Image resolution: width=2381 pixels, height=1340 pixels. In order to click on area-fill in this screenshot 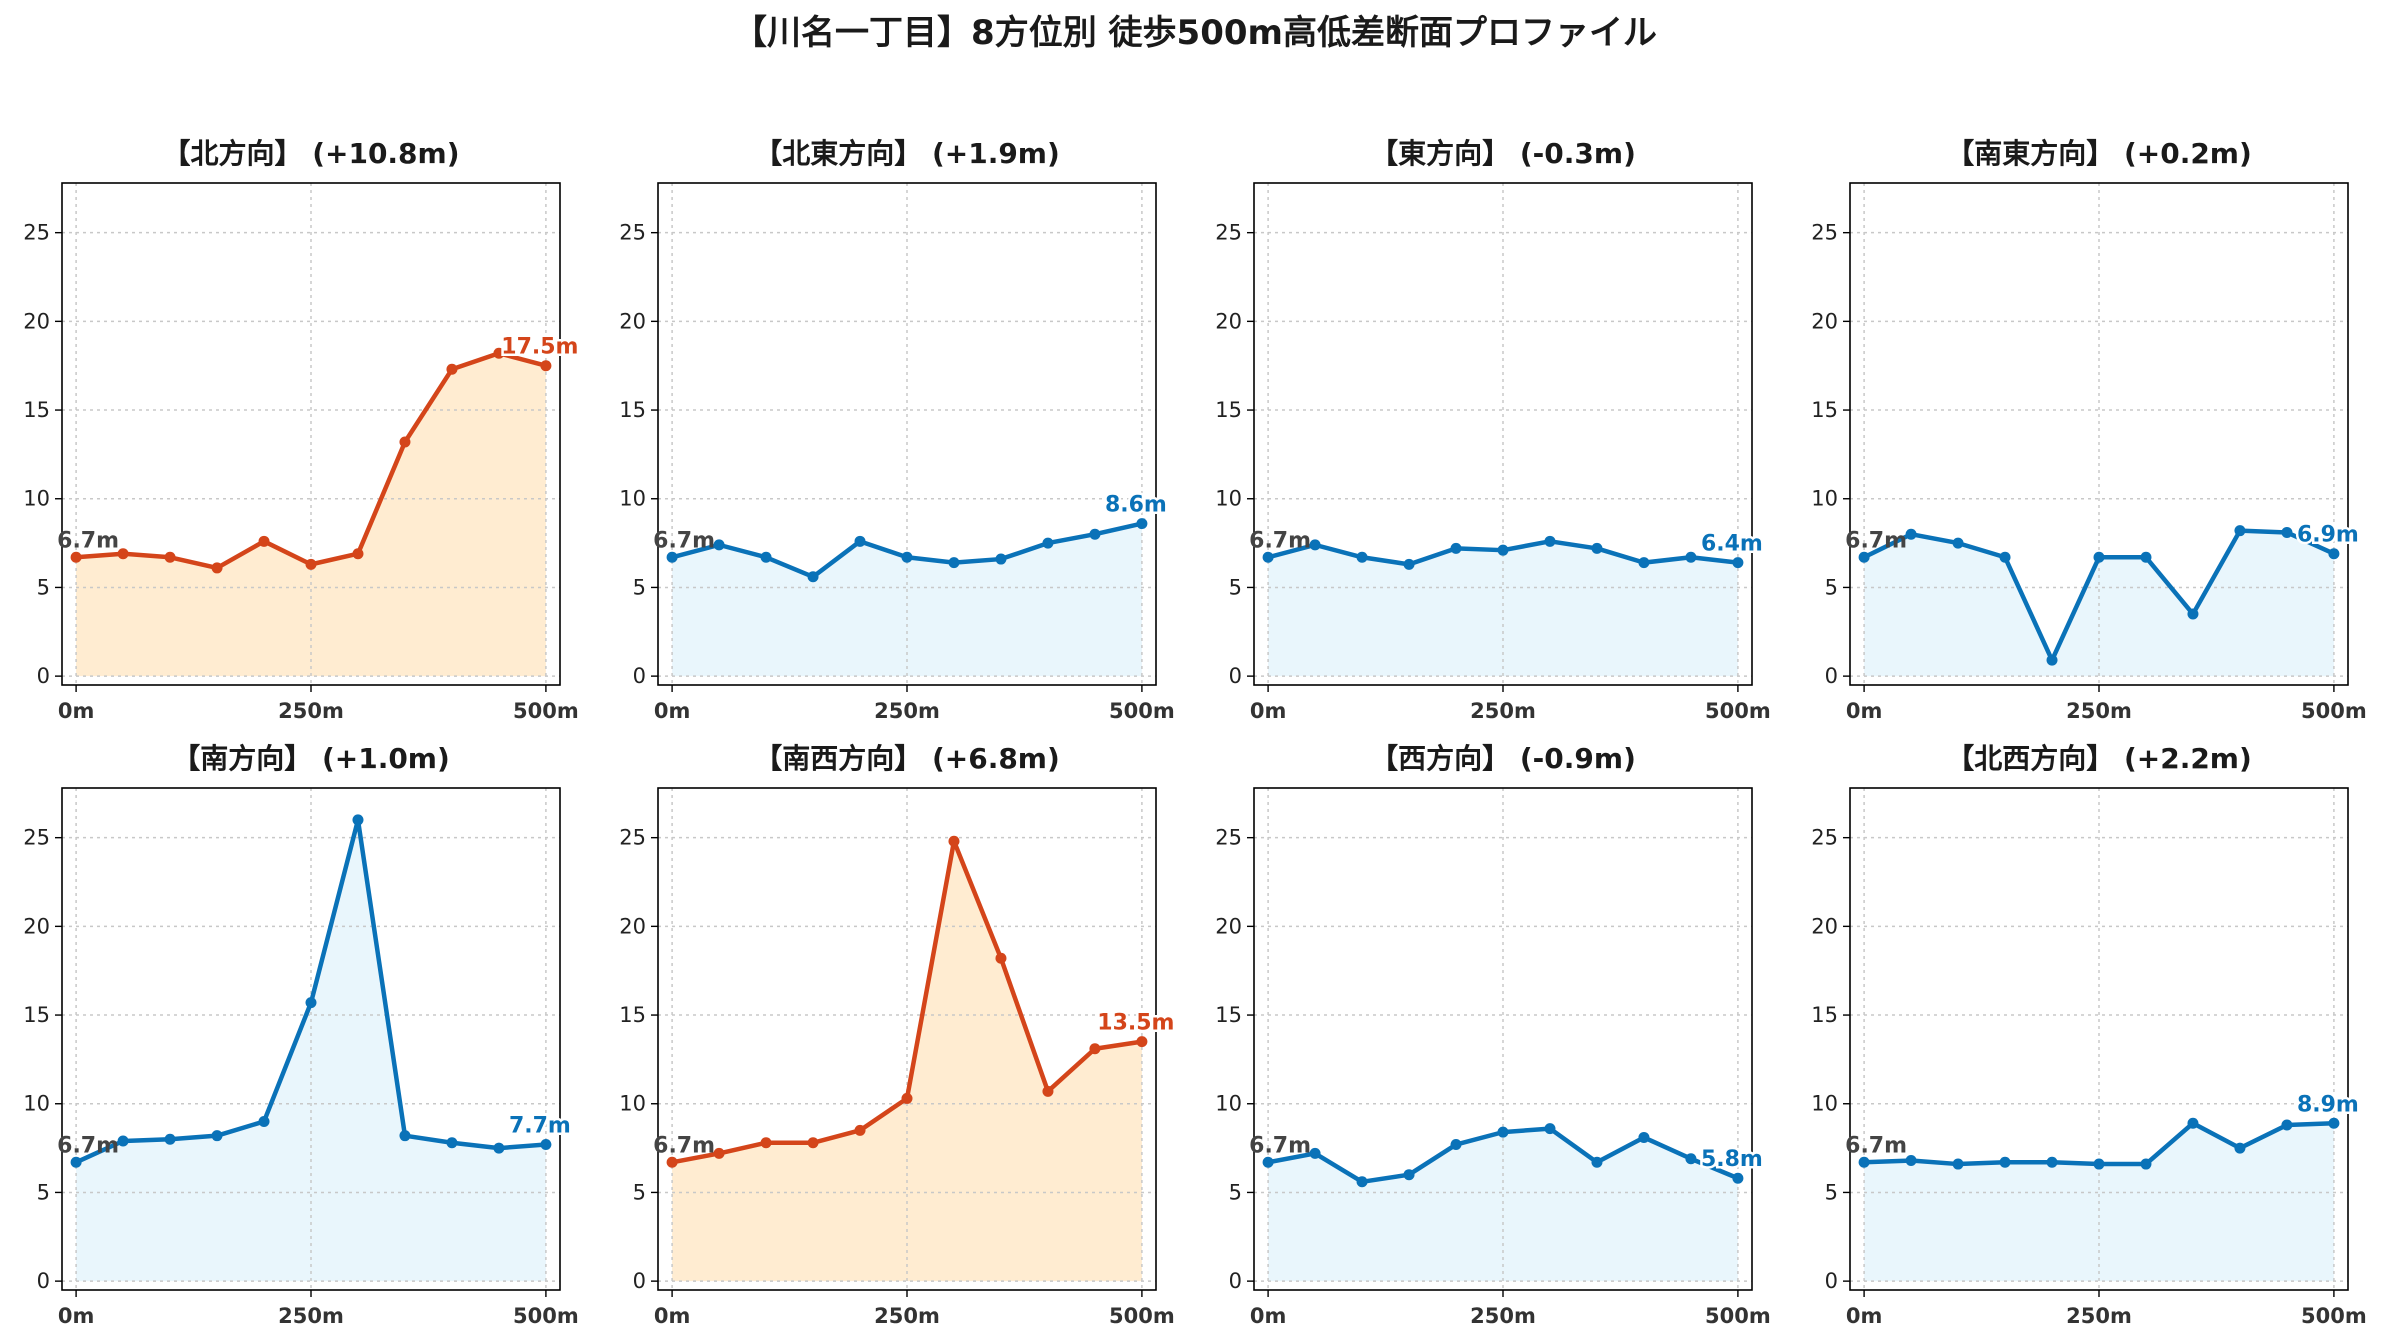, I will do `click(1503, 1205)`.